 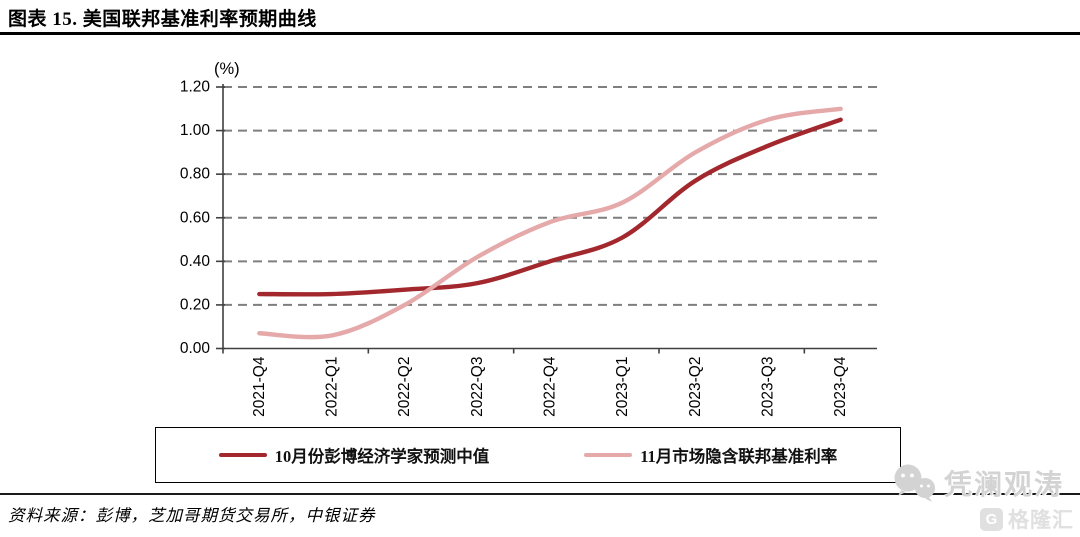 What do you see at coordinates (550, 386) in the screenshot?
I see `x-tick-label: 2022-Q4` at bounding box center [550, 386].